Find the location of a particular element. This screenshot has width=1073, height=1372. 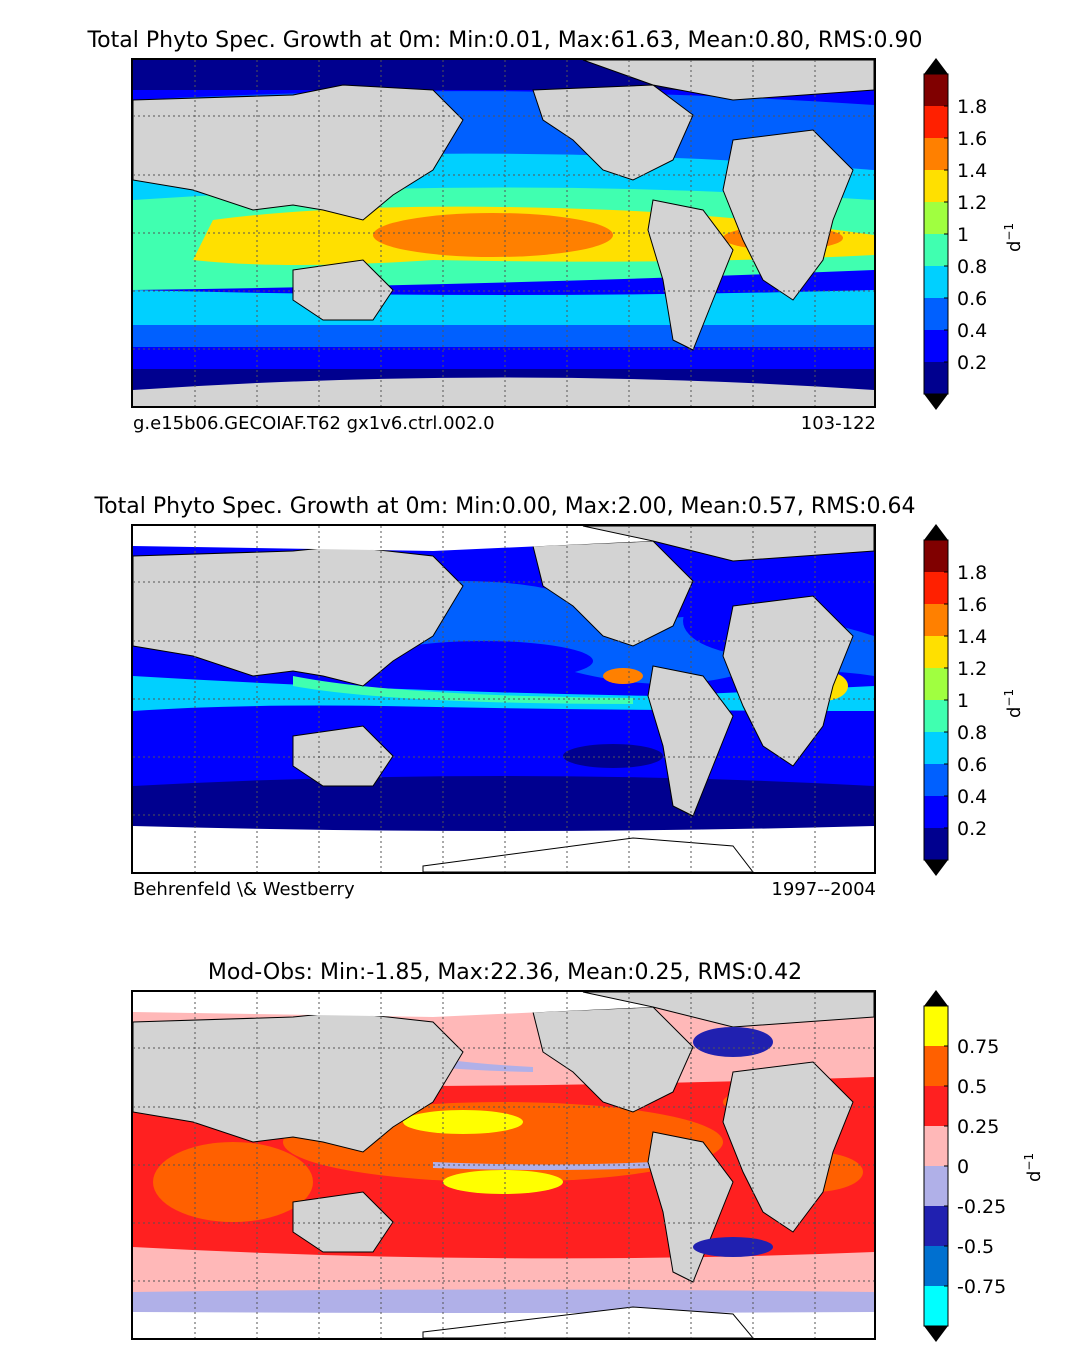

colorbar-tick-label: 0.75 is located at coordinates (978, 1047).